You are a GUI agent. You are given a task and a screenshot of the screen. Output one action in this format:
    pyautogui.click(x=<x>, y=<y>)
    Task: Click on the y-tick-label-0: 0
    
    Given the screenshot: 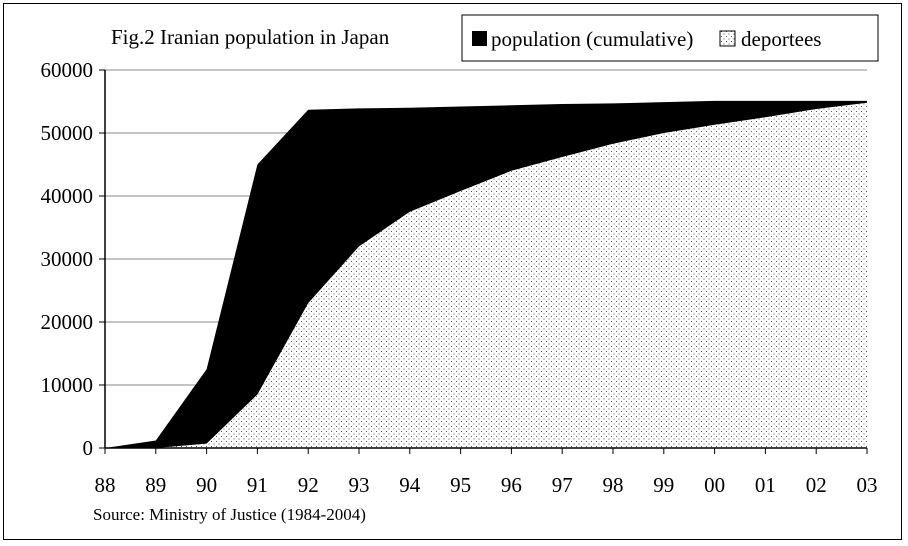 What is the action you would take?
    pyautogui.click(x=88, y=448)
    